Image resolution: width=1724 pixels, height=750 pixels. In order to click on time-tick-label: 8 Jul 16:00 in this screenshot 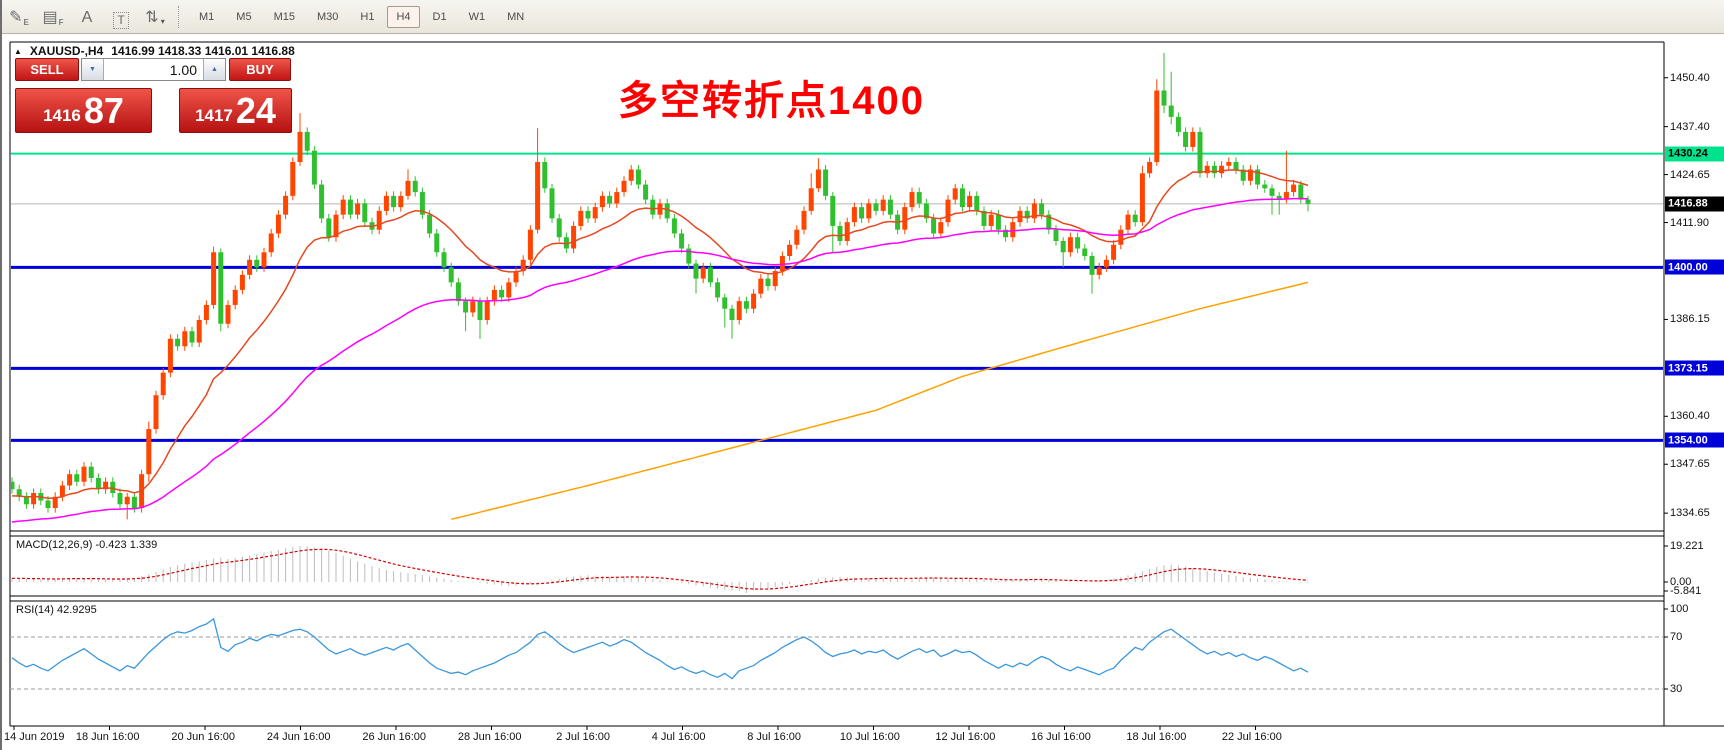, I will do `click(774, 737)`.